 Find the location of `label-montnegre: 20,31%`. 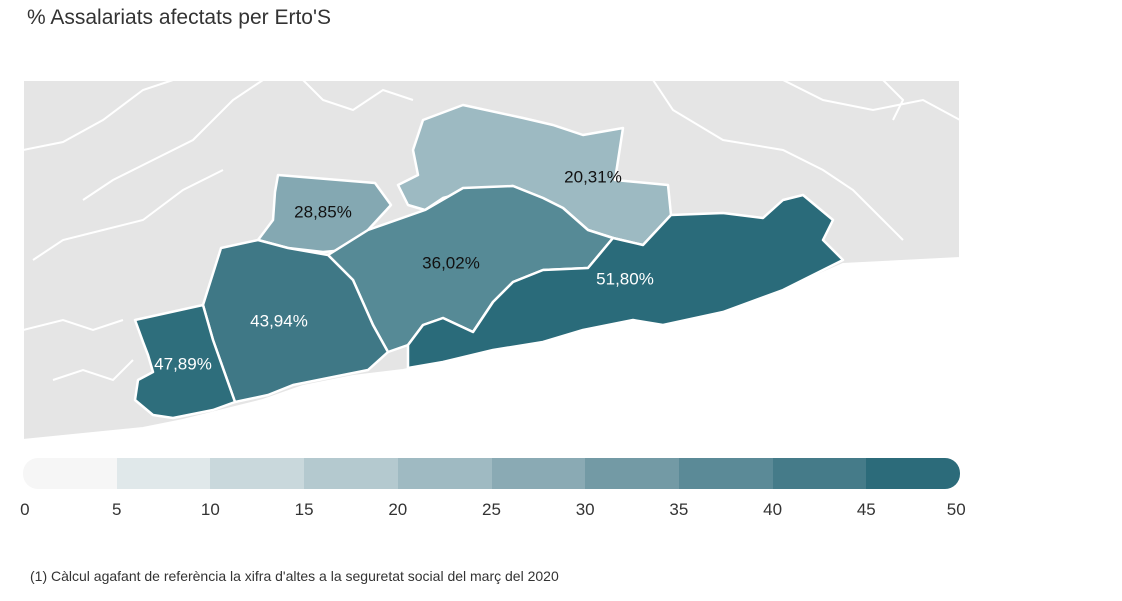

label-montnegre: 20,31% is located at coordinates (593, 176).